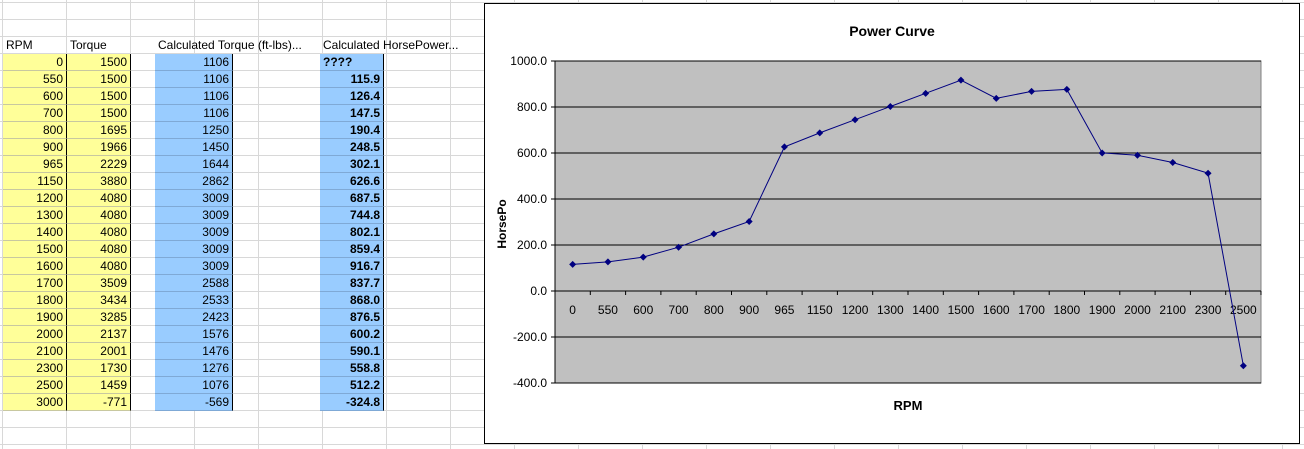  I want to click on cell-calculated-horsepower: 590.1, so click(352, 351).